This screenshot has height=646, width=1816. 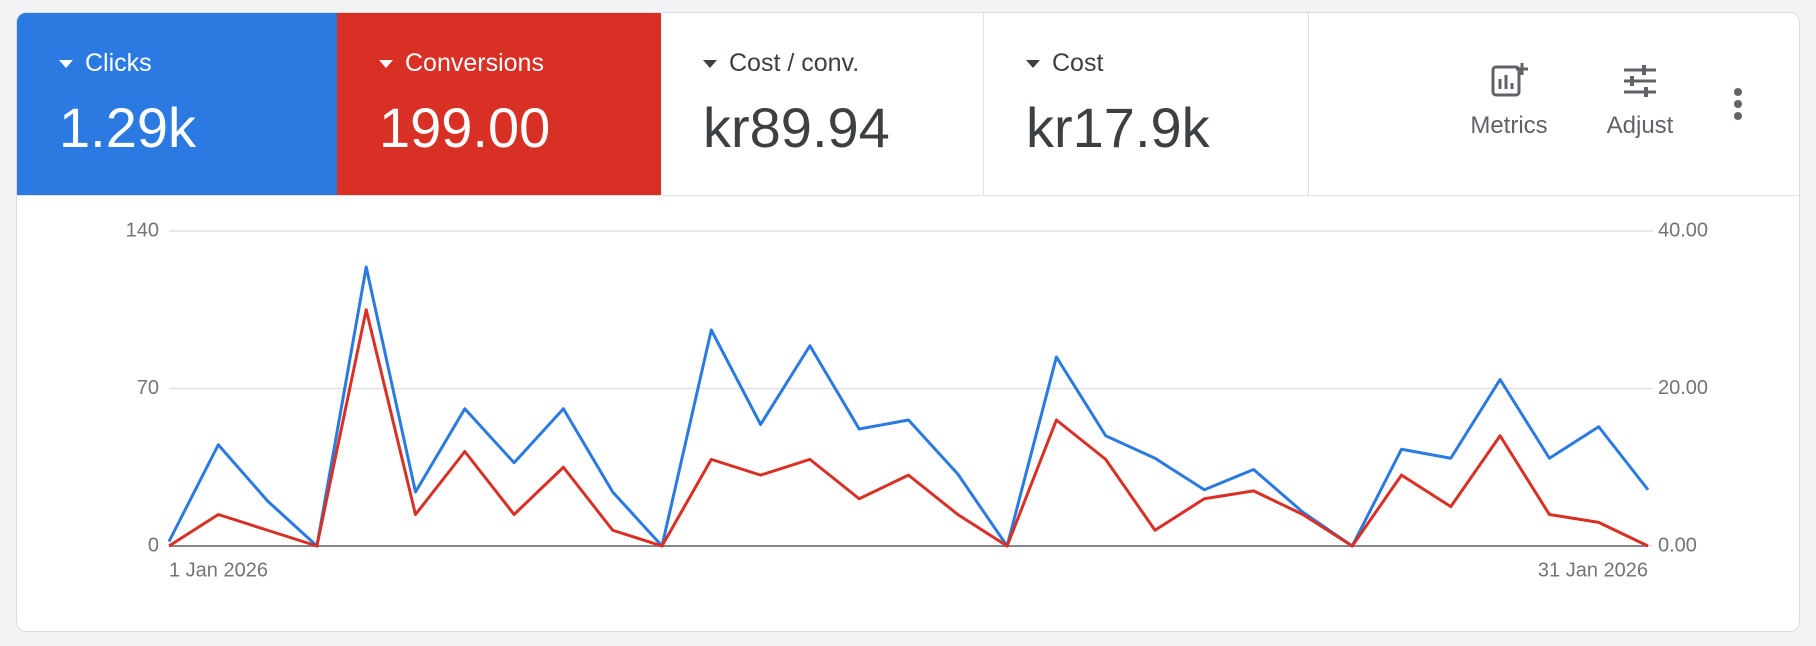 What do you see at coordinates (153, 545) in the screenshot?
I see `y-tick-label: 0` at bounding box center [153, 545].